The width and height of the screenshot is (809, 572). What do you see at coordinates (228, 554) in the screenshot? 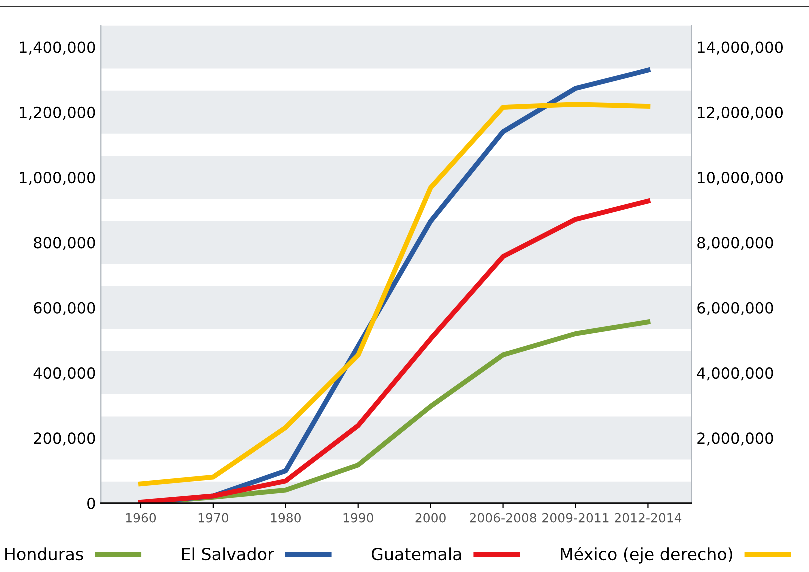
I see `legend-label: El Salvador` at bounding box center [228, 554].